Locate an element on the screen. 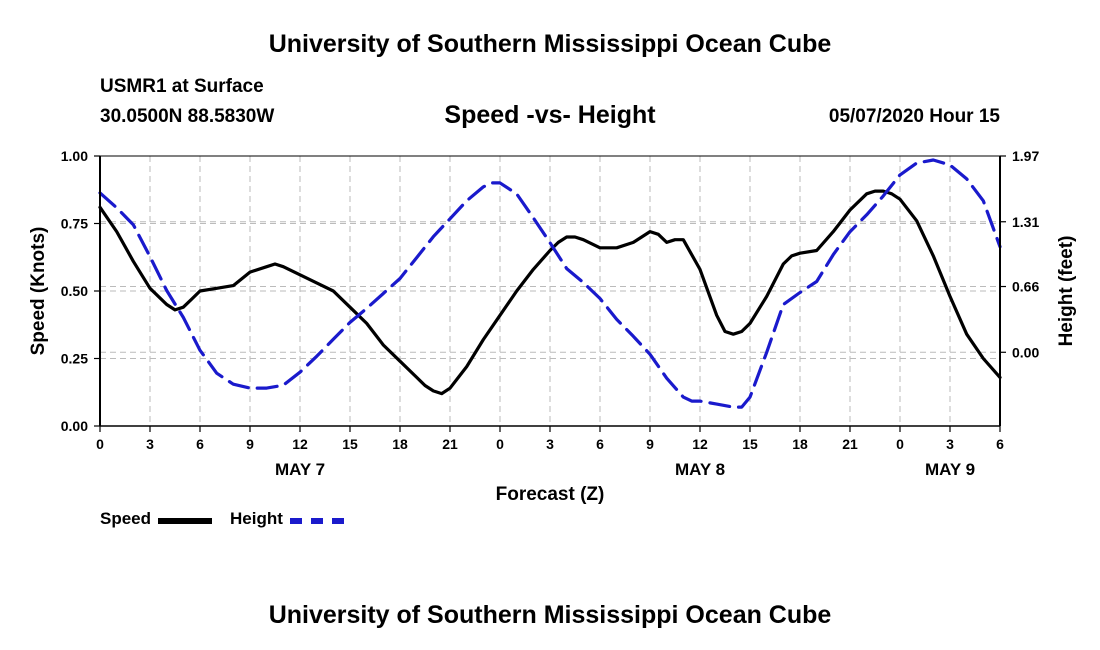 This screenshot has height=650, width=1100. station-label: USMR1 at Surface is located at coordinates (182, 86).